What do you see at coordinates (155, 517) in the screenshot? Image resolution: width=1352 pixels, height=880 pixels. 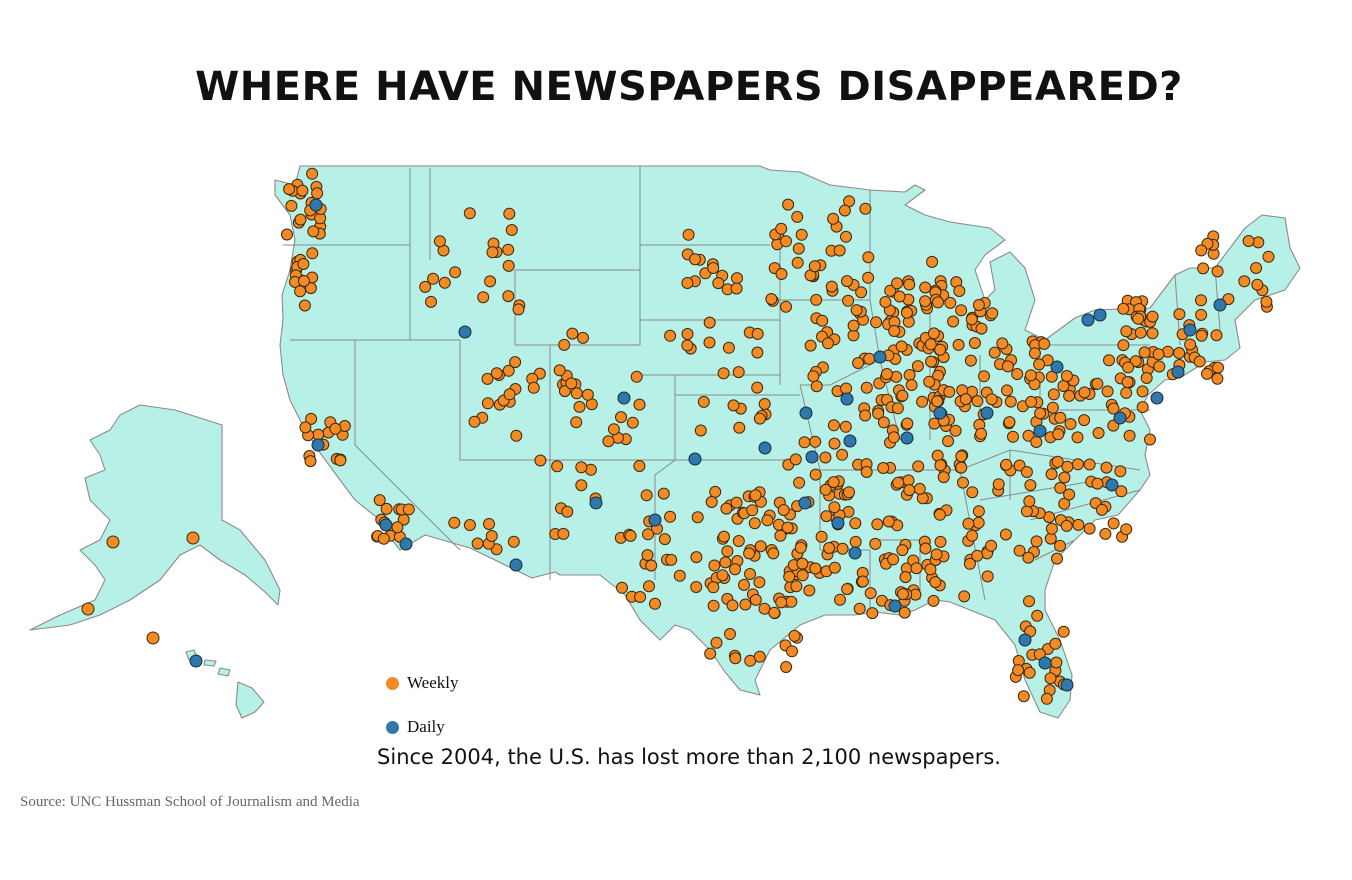 I see `alaska-outline` at bounding box center [155, 517].